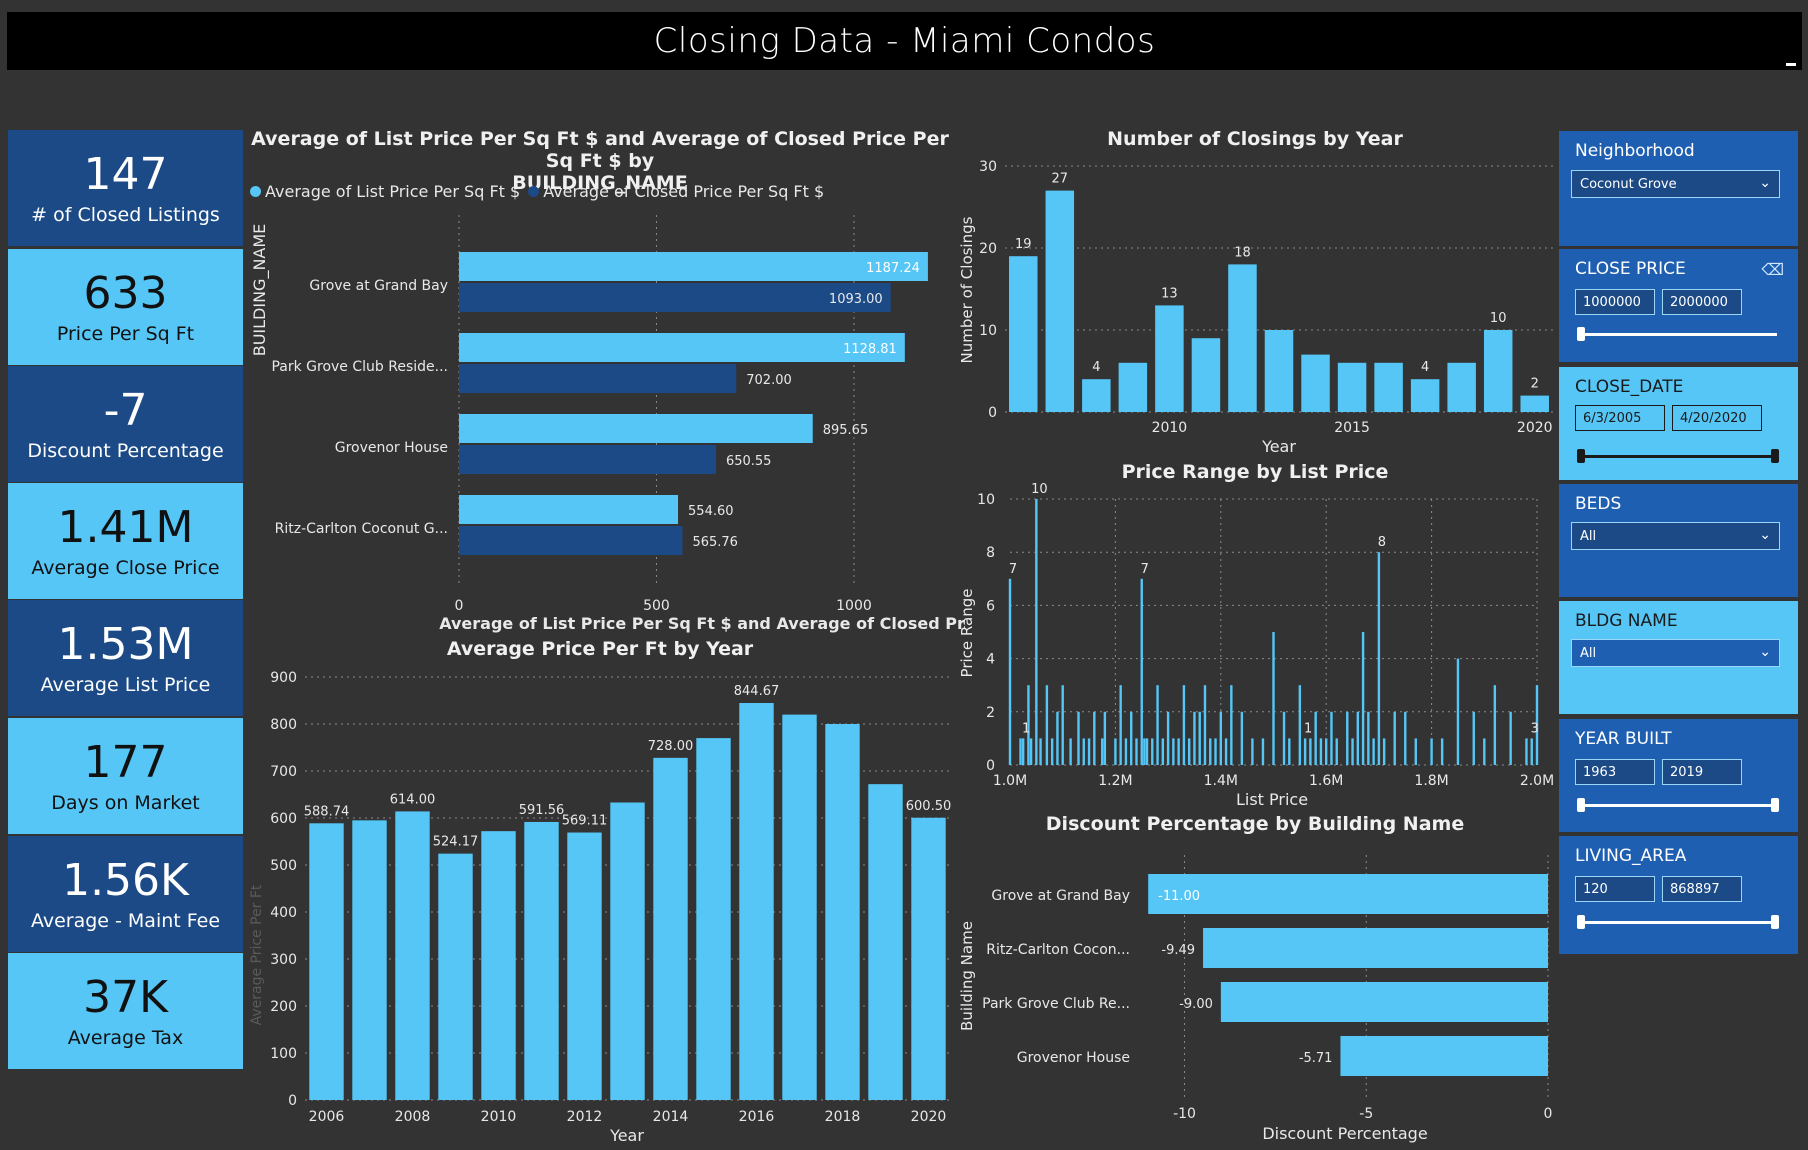 The height and width of the screenshot is (1150, 1808). What do you see at coordinates (1382, 542) in the screenshot?
I see `data-label: 8` at bounding box center [1382, 542].